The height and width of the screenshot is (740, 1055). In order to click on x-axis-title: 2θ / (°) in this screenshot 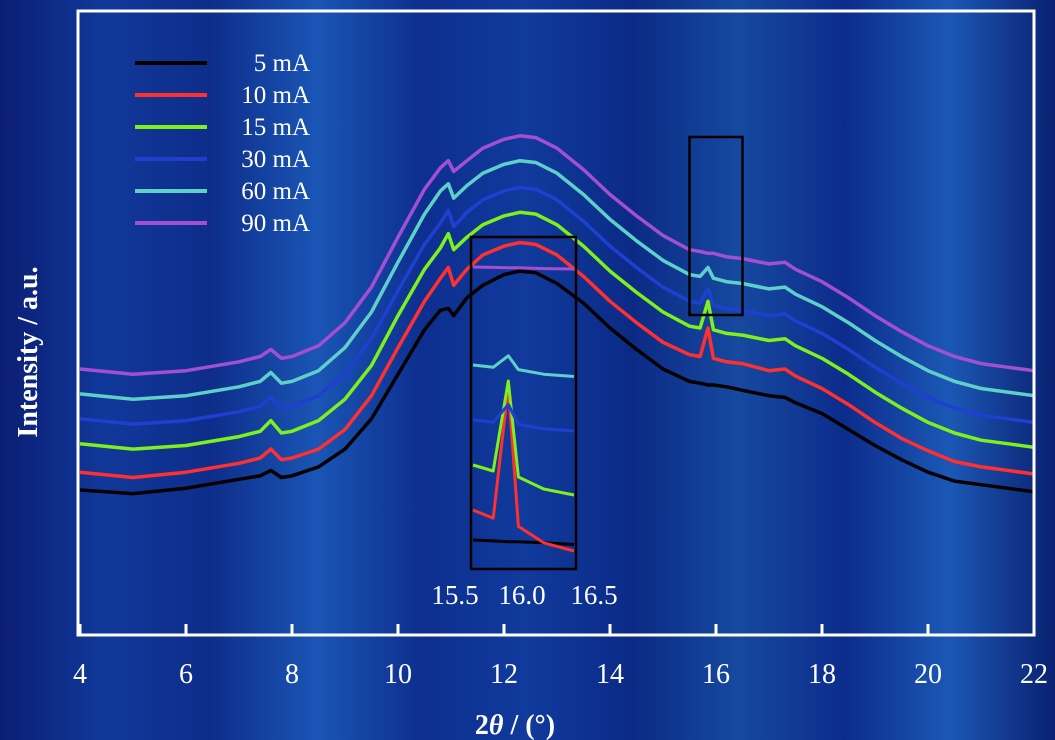, I will do `click(515, 725)`.